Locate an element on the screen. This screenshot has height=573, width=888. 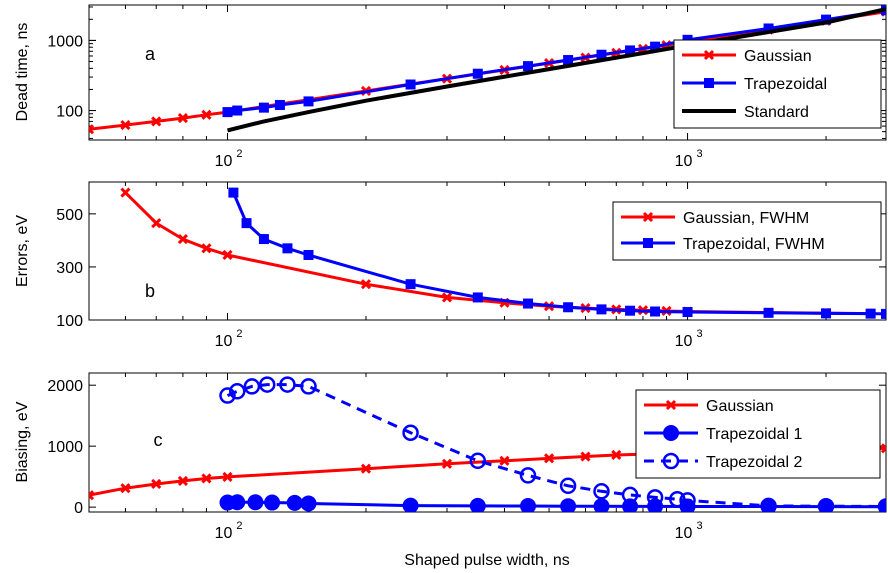
legend-item: Trapezoidal 2 is located at coordinates (723, 461).